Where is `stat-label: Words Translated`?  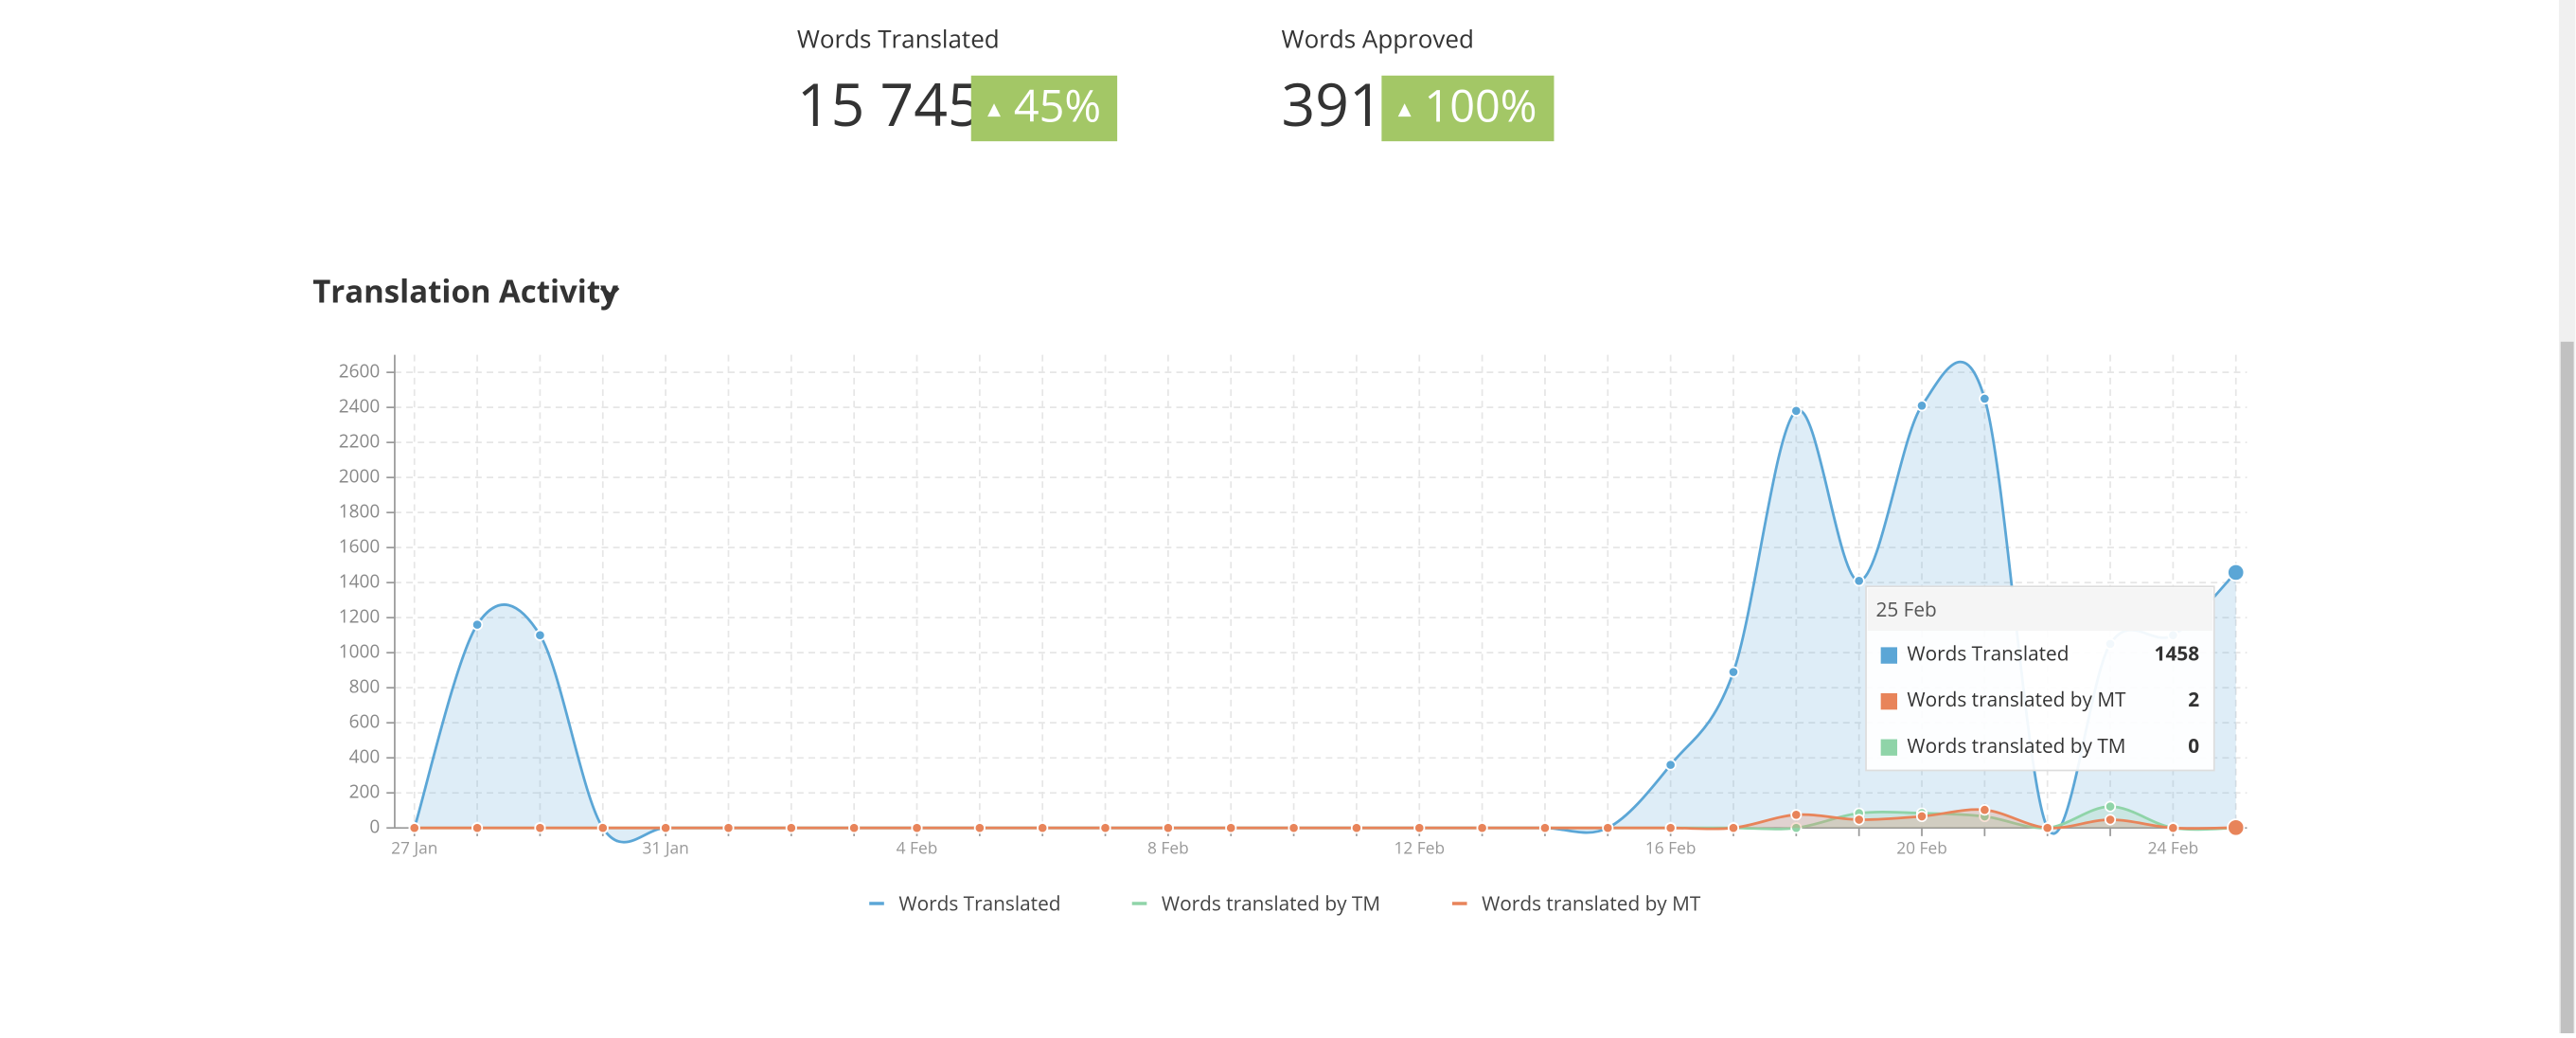
stat-label: Words Translated is located at coordinates (899, 38).